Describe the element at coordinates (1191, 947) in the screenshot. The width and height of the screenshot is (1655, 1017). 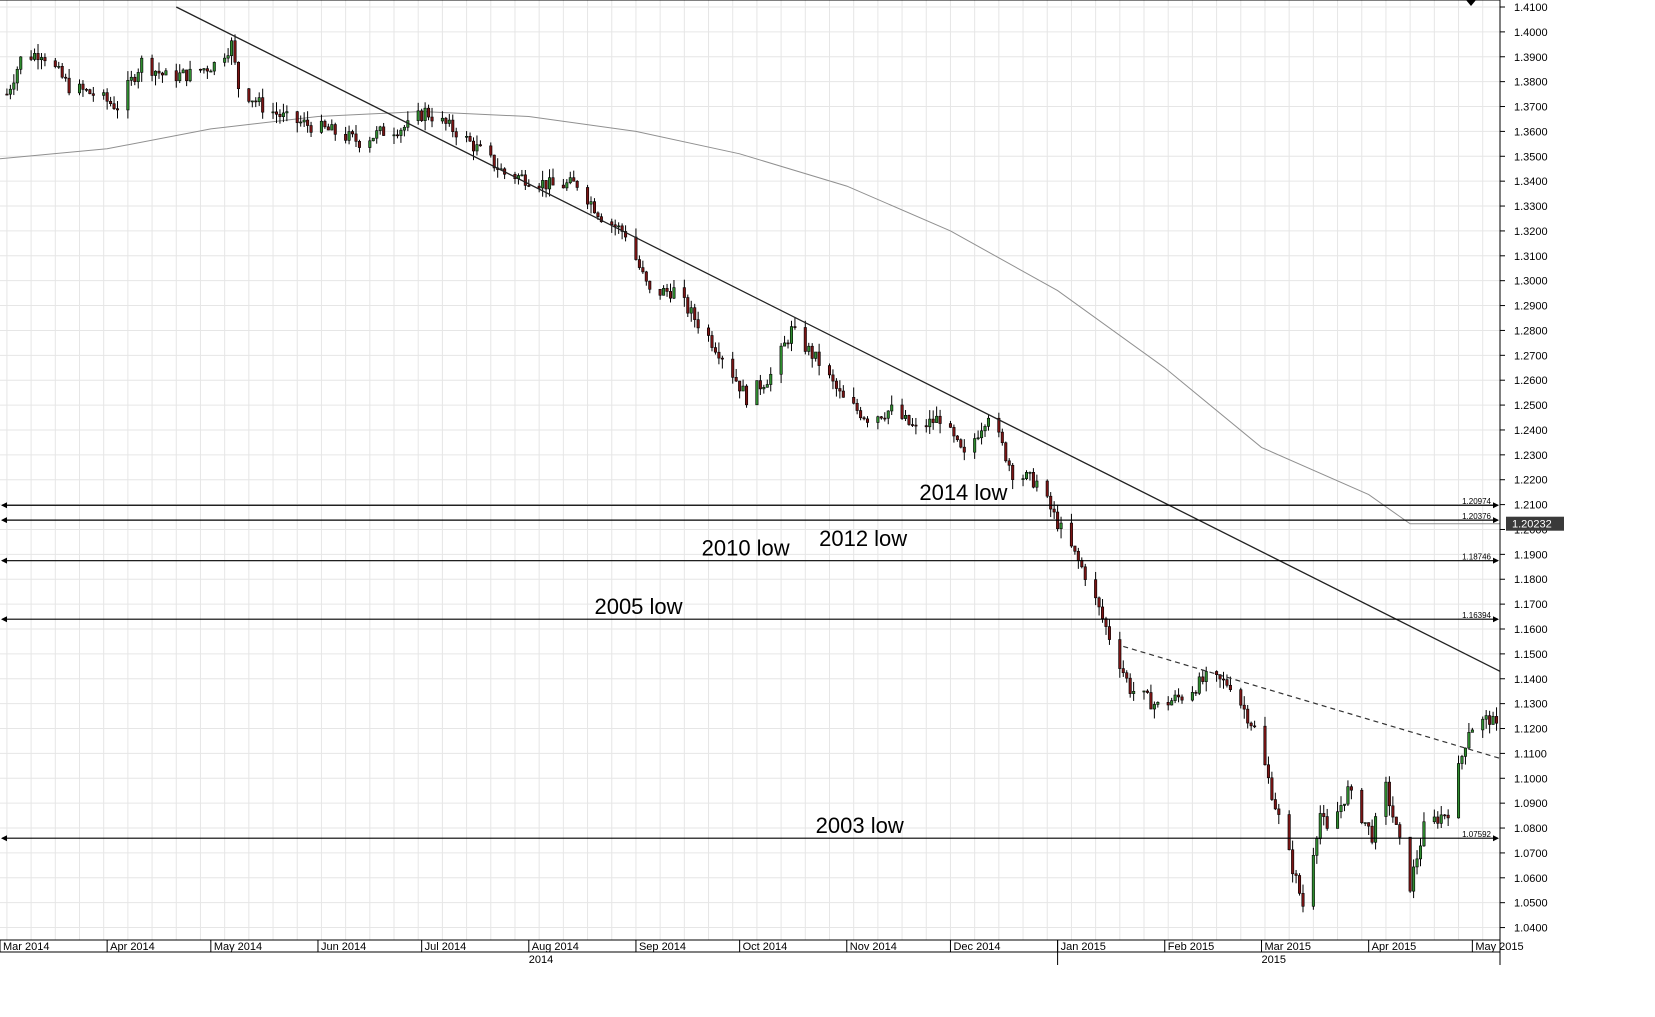
I see `x-month-label: Feb 2015` at that location.